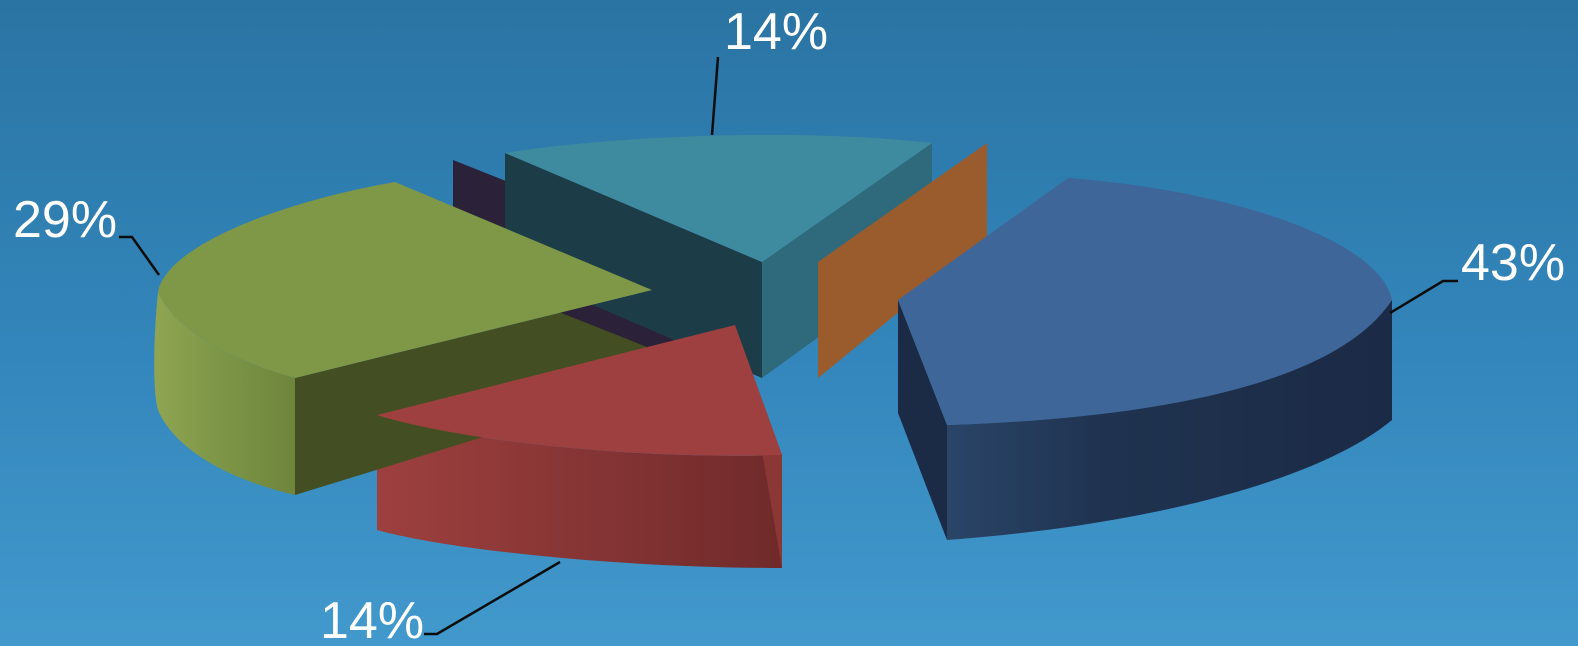 The image size is (1578, 646). What do you see at coordinates (579, 390) in the screenshot?
I see `slice-red-top` at bounding box center [579, 390].